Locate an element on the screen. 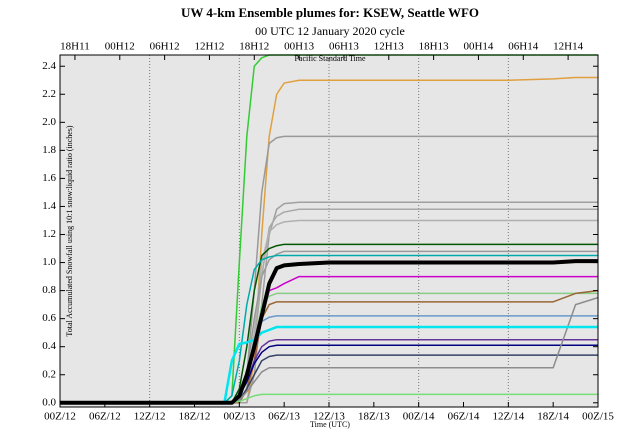  top-tick-label: 06H12 is located at coordinates (165, 47).